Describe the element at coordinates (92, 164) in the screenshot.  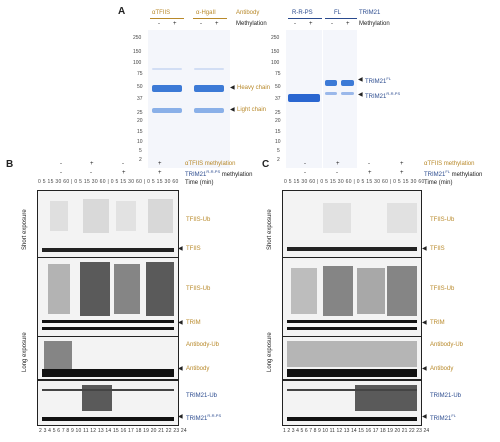
I see `b-sign-r1-2: +` at that location.